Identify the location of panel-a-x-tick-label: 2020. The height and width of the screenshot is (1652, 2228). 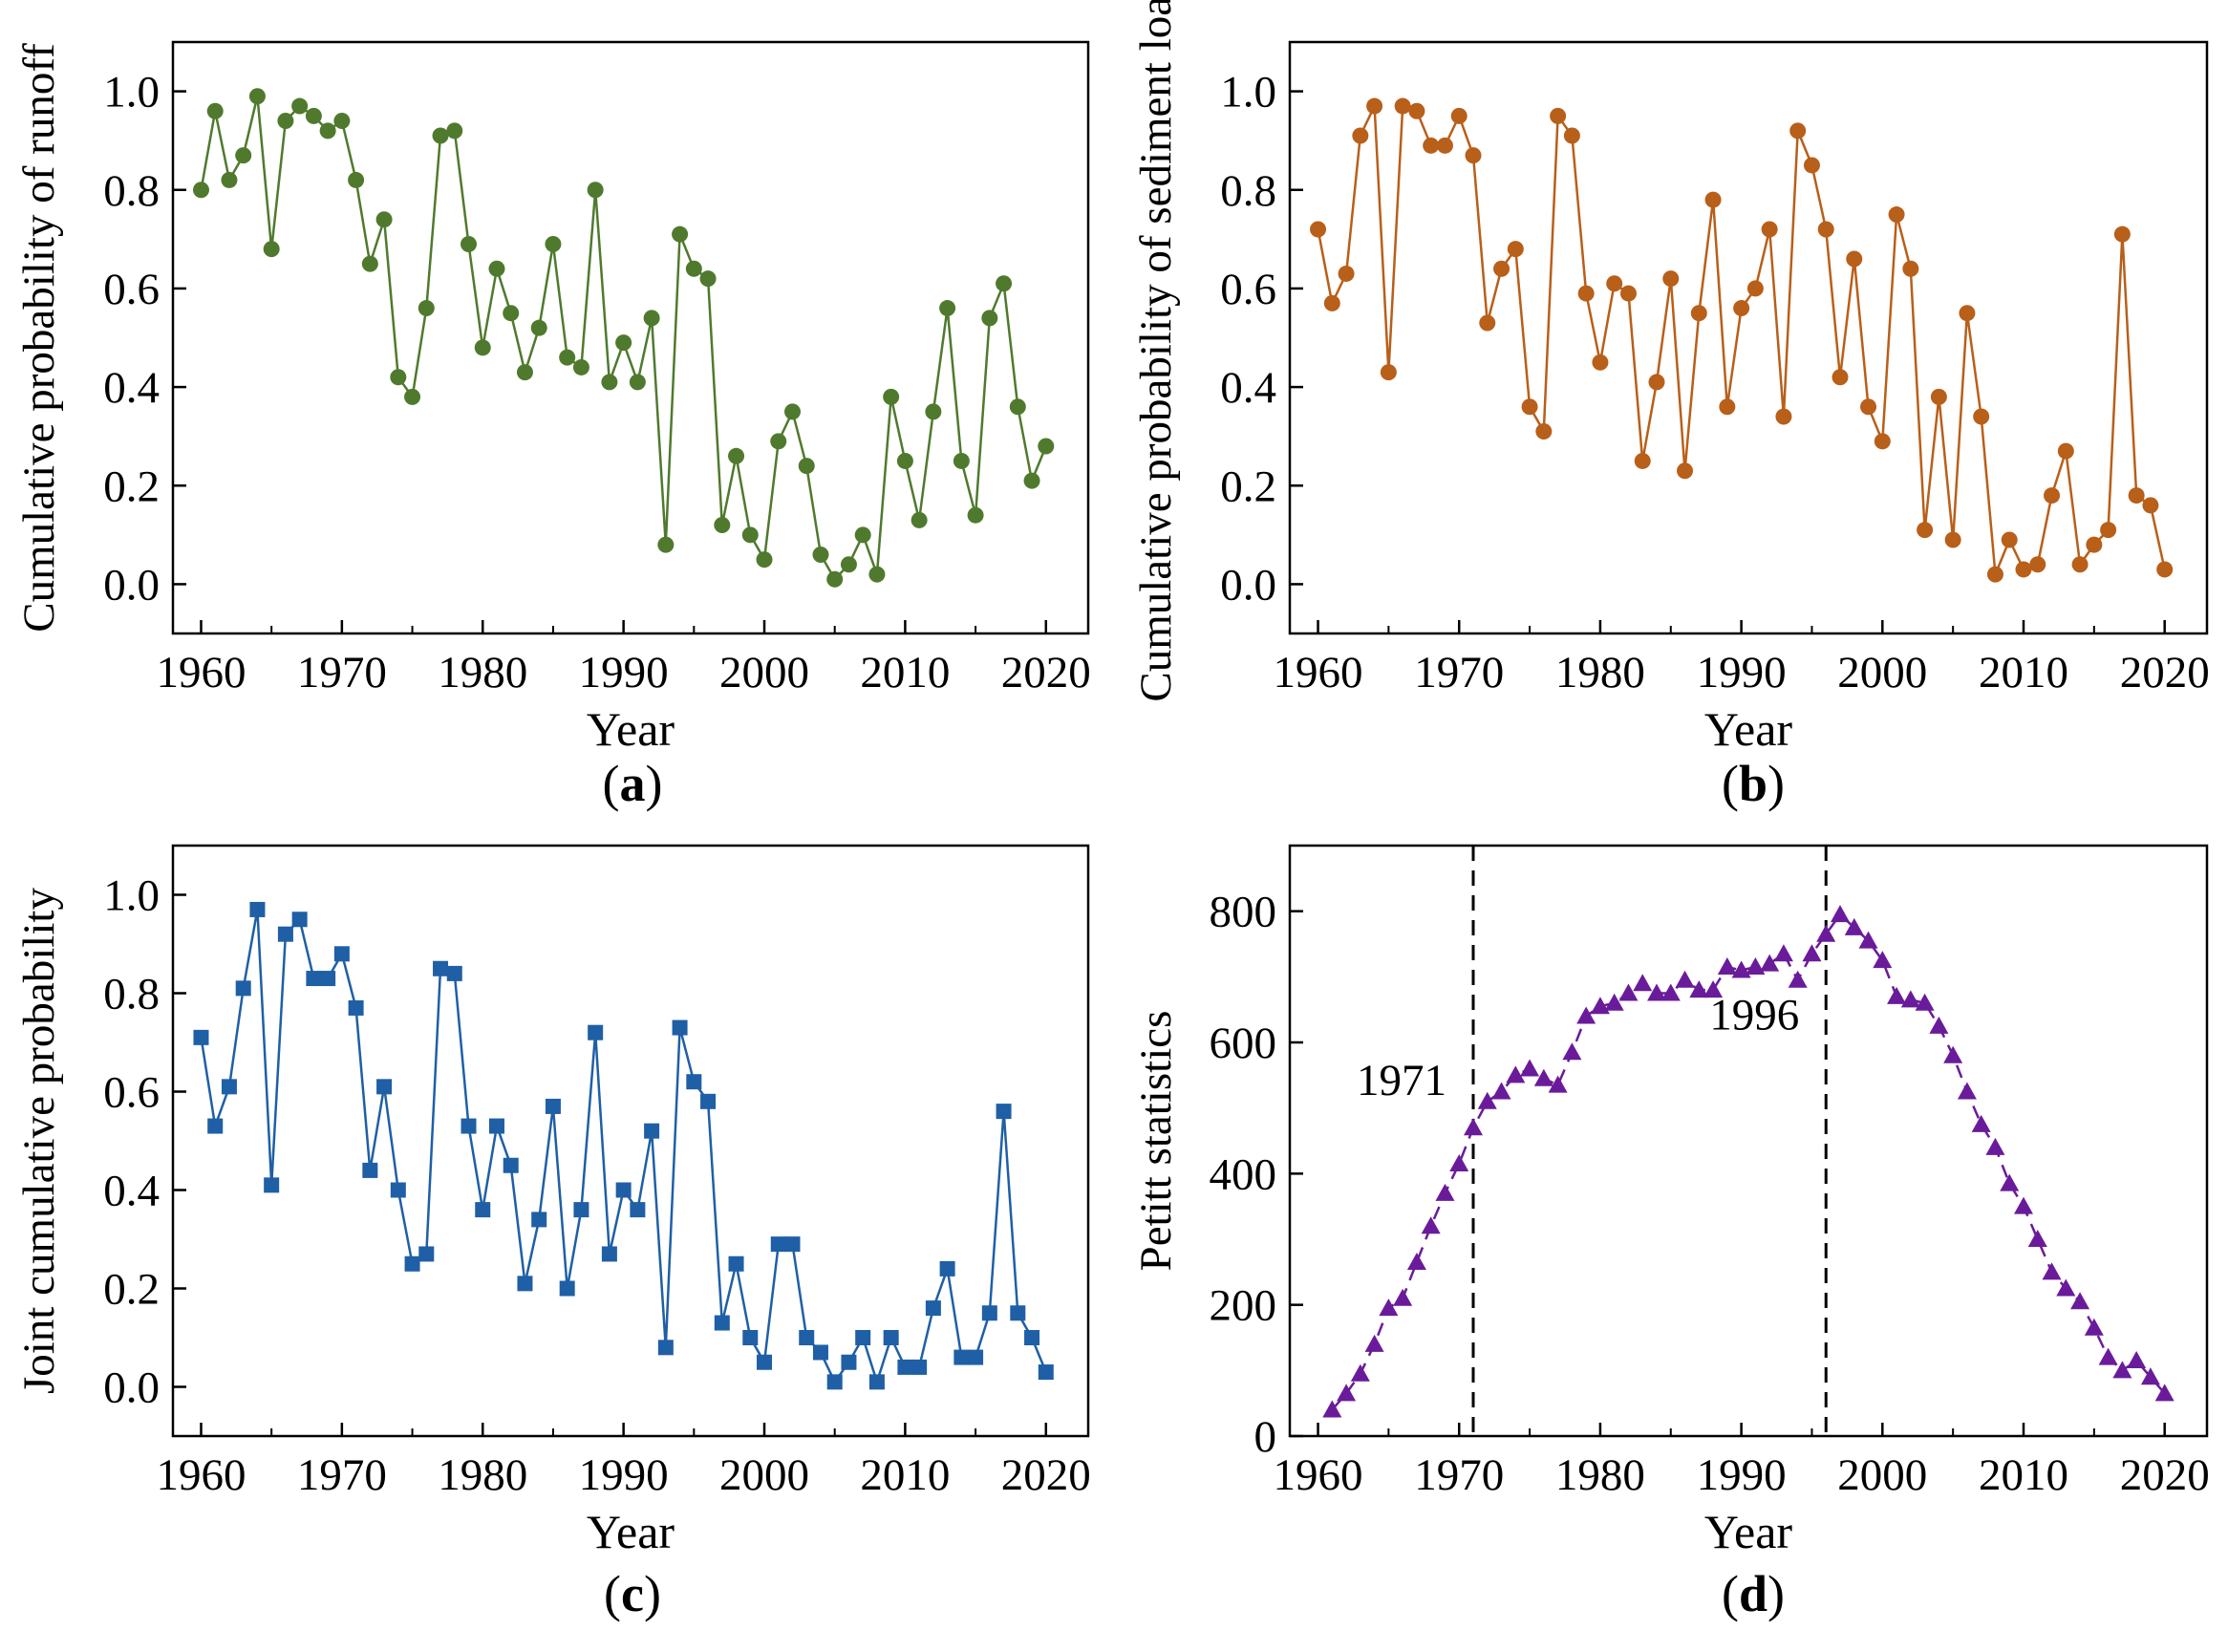
(1046, 673).